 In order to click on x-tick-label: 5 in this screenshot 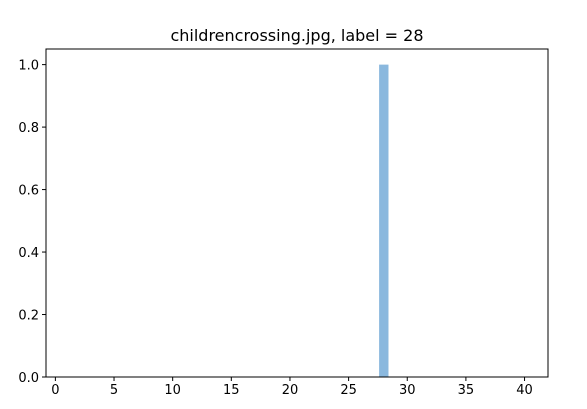, I will do `click(114, 390)`.